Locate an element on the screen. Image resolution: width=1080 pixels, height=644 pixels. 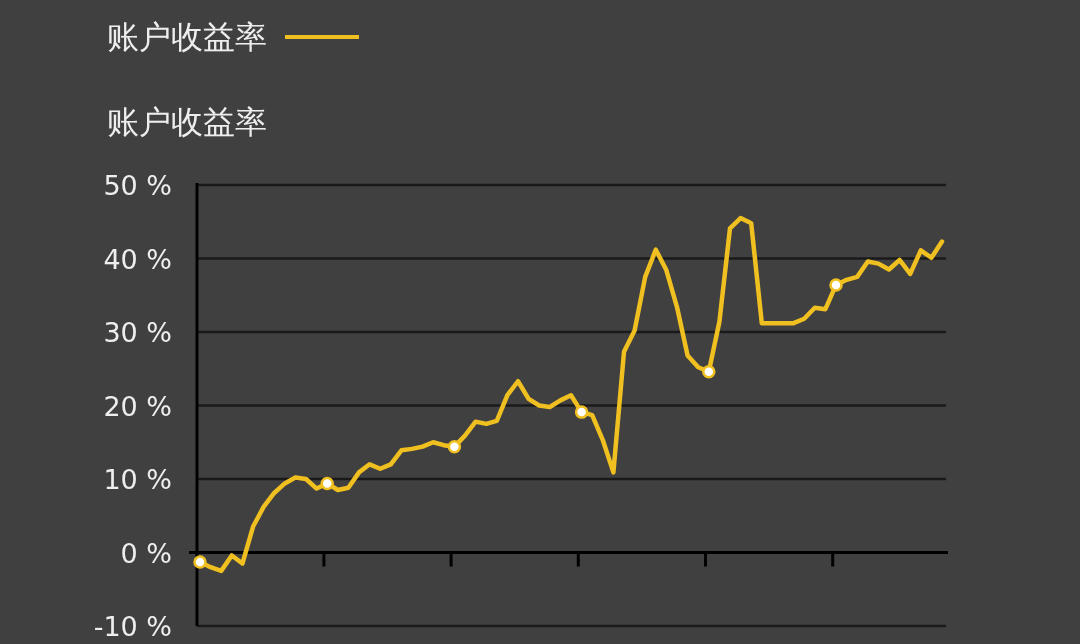
y-tick-label: 50 % is located at coordinates (137, 185).